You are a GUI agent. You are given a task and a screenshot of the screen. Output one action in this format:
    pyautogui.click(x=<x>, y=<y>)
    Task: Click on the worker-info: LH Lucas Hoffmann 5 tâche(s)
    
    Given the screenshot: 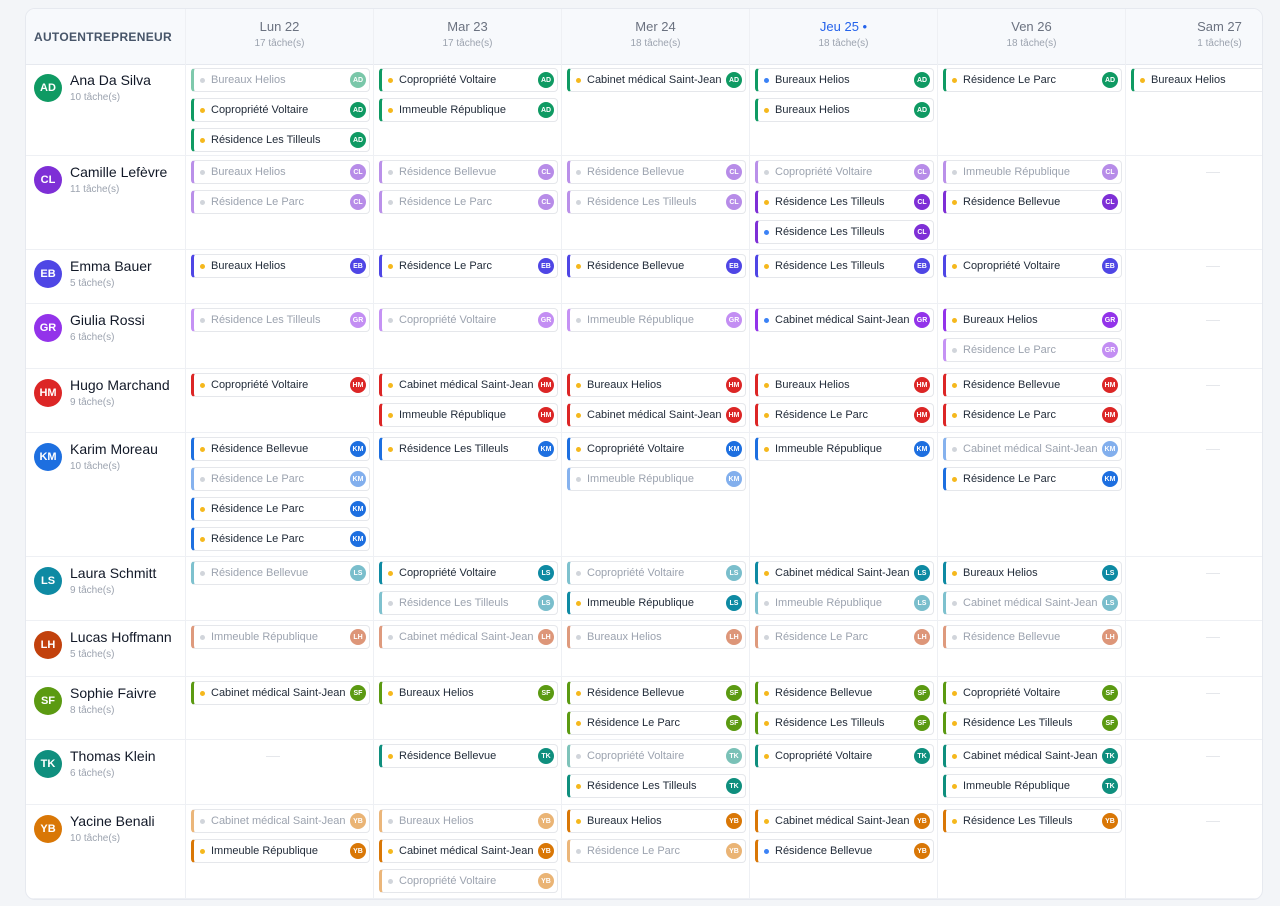 What is the action you would take?
    pyautogui.click(x=106, y=648)
    